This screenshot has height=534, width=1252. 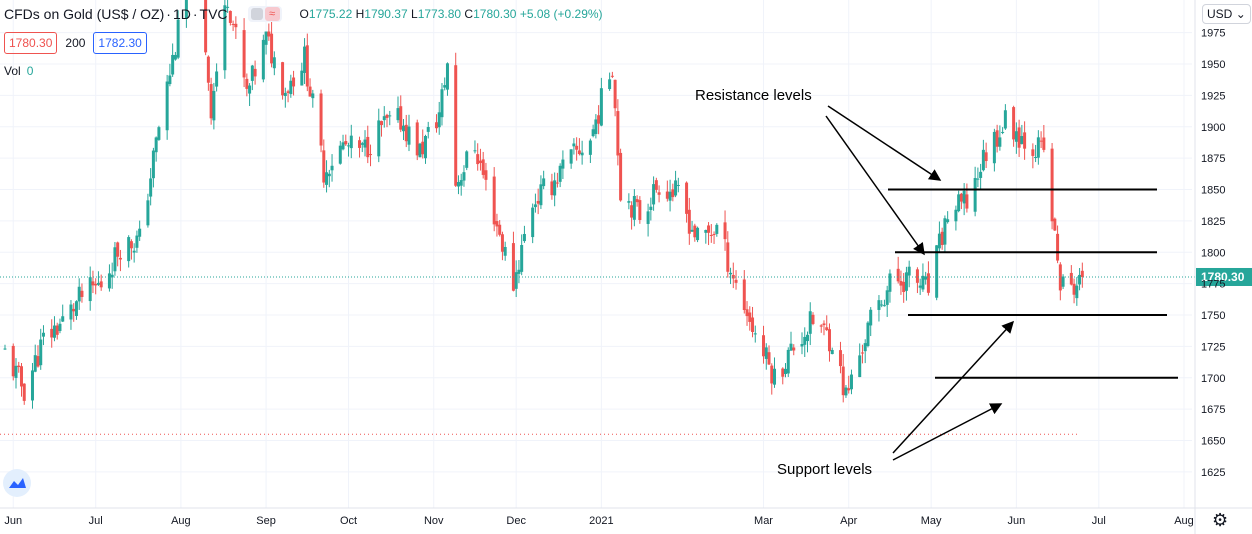 What do you see at coordinates (1213, 96) in the screenshot?
I see `y-tick-label: 1925` at bounding box center [1213, 96].